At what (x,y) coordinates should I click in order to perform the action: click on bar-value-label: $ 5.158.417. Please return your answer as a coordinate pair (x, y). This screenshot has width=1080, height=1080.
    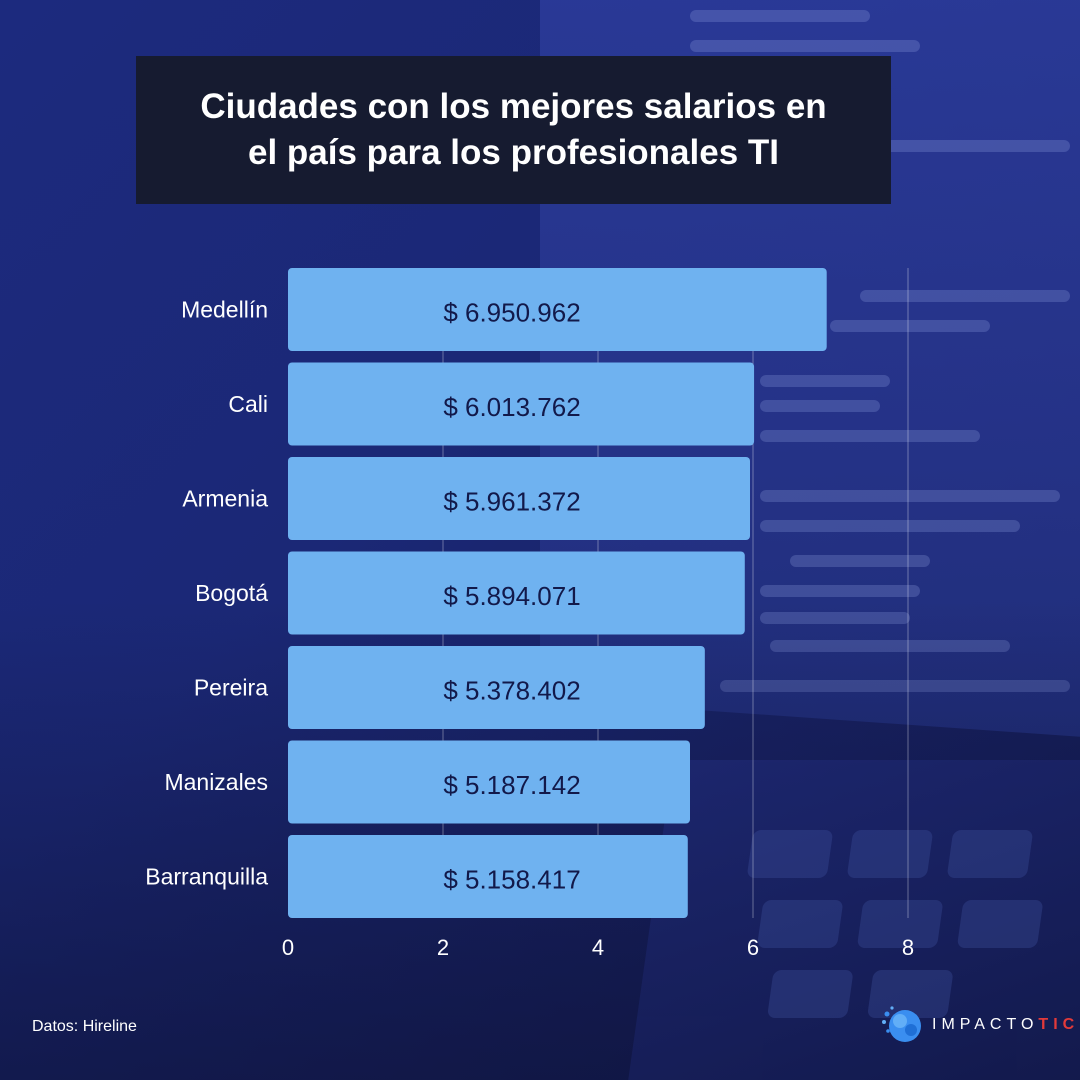
    Looking at the image, I should click on (511, 880).